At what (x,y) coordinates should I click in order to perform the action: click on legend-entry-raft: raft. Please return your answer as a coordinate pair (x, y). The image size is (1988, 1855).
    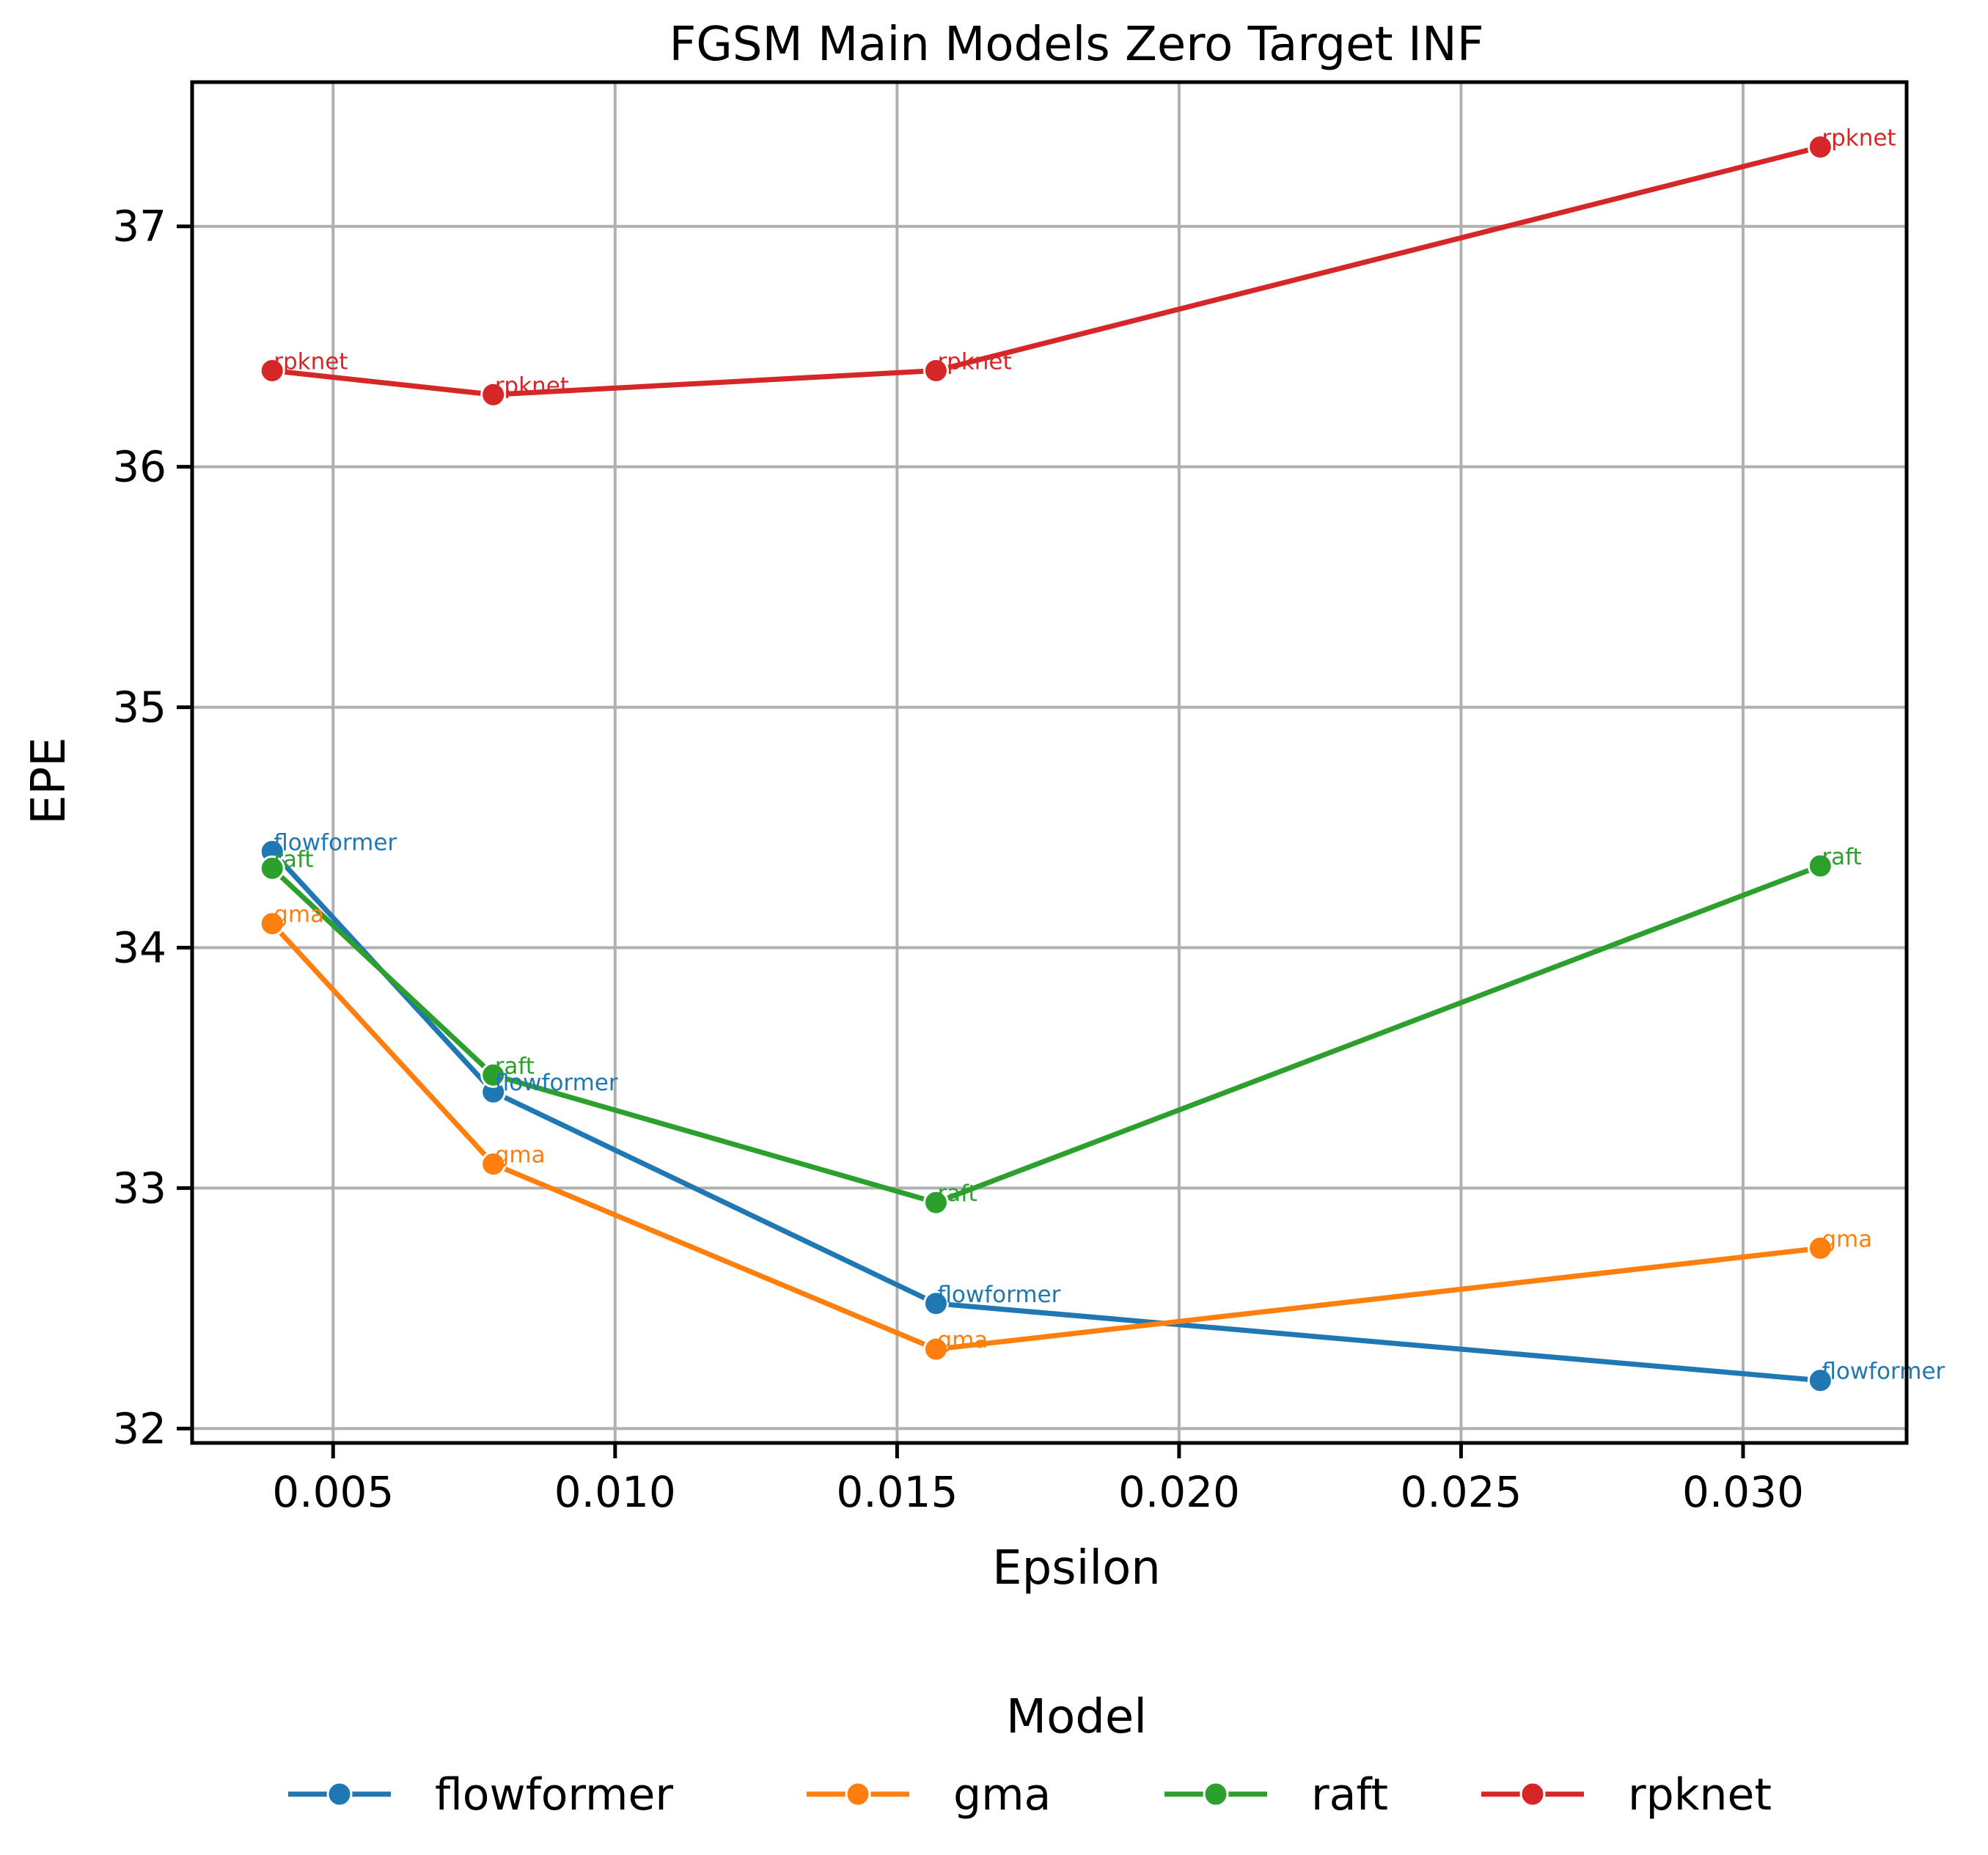
    Looking at the image, I should click on (1276, 1795).